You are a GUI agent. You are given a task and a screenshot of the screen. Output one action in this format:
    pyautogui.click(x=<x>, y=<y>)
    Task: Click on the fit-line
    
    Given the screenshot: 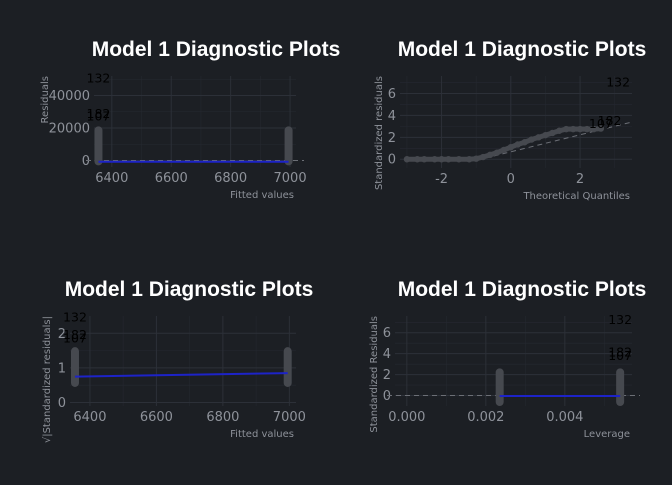 What is the action you would take?
    pyautogui.click(x=181, y=375)
    